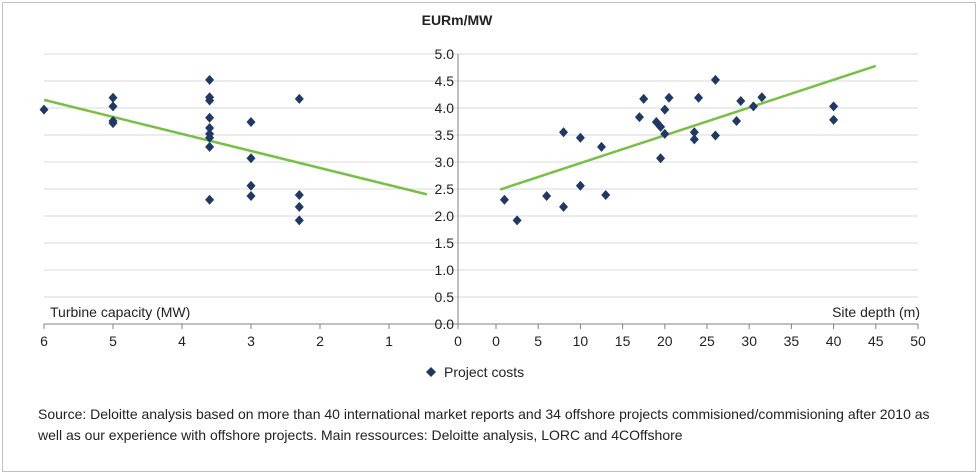 This screenshot has width=980, height=476. Describe the element at coordinates (445, 81) in the screenshot. I see `y-tick-label: 4.5` at that location.